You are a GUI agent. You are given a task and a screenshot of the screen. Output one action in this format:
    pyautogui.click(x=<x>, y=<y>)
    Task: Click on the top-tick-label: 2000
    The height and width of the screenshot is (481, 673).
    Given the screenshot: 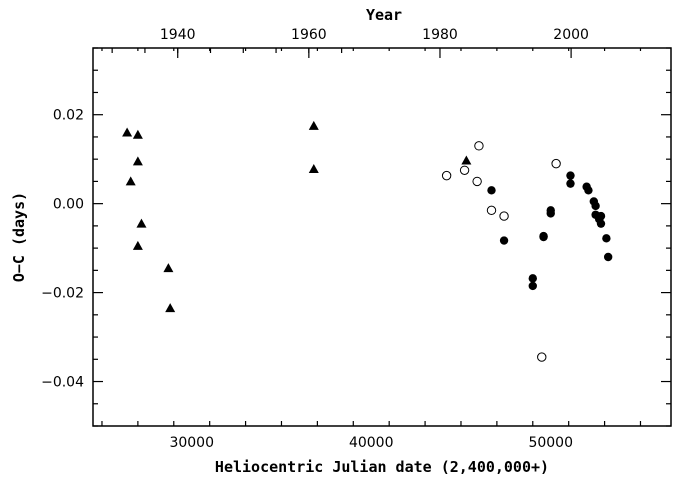 What is the action you would take?
    pyautogui.click(x=571, y=35)
    